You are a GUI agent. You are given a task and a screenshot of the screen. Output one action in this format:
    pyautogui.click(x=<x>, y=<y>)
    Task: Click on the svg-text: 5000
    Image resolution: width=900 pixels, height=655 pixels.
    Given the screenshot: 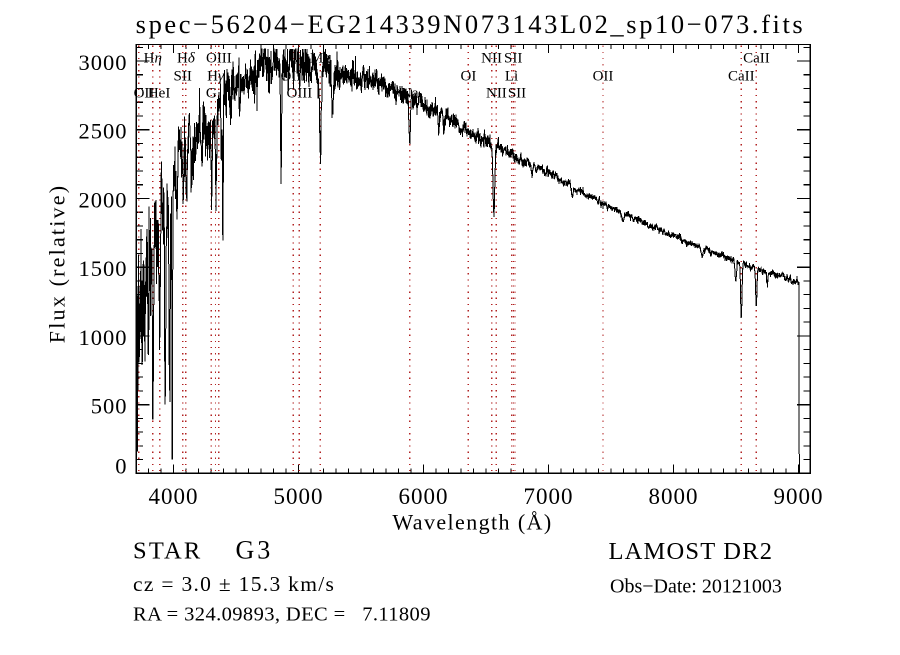 What is the action you would take?
    pyautogui.click(x=299, y=496)
    